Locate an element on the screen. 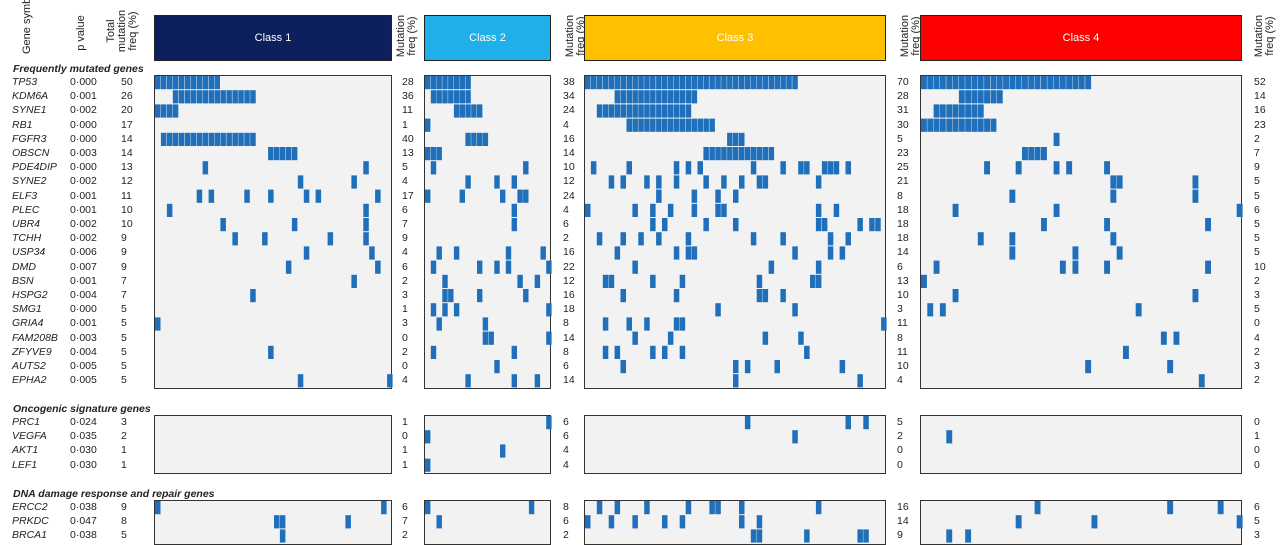  class1-mutation-freq: 0 is located at coordinates (405, 337).